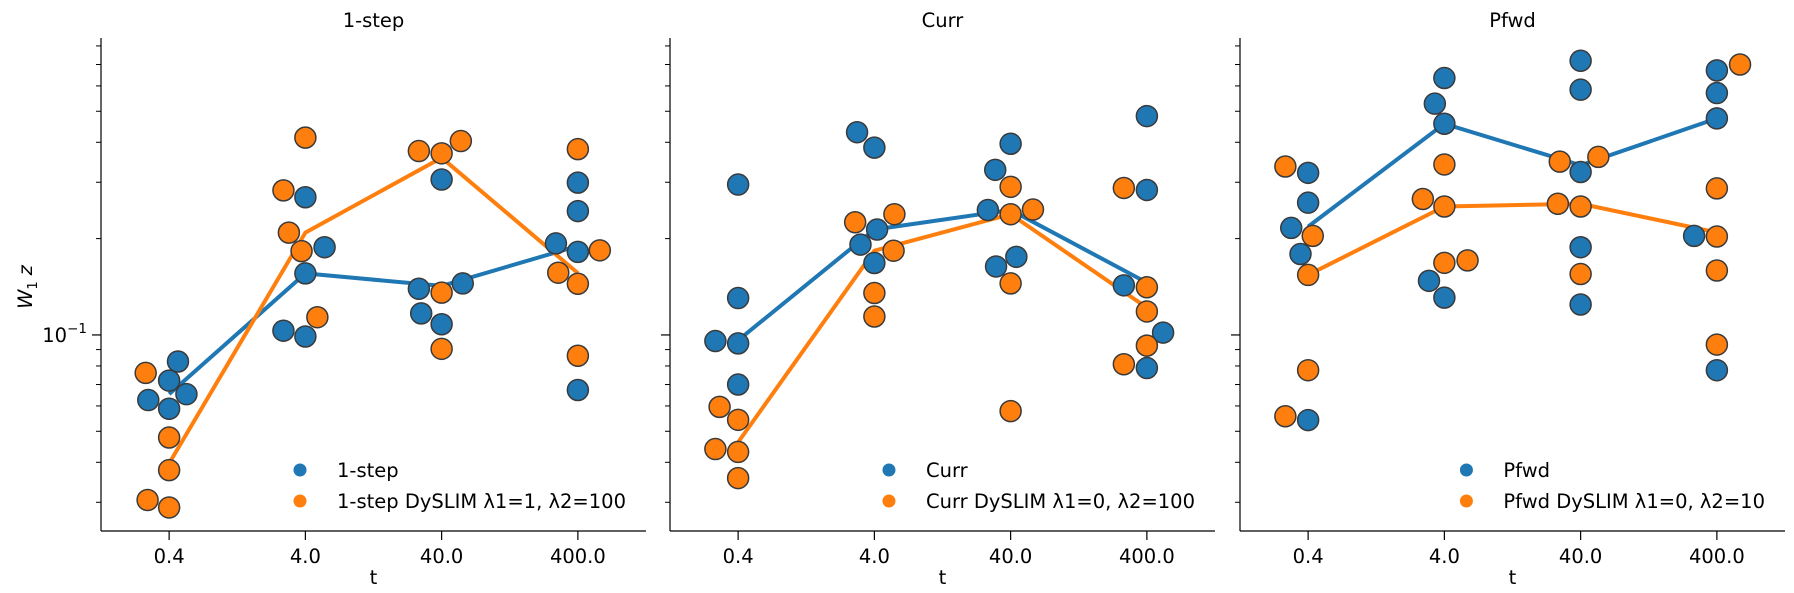 Image resolution: width=1794 pixels, height=593 pixels. What do you see at coordinates (481, 501) in the screenshot?
I see `legend-label: 1-step DySLIM λ1=1, λ2=100` at bounding box center [481, 501].